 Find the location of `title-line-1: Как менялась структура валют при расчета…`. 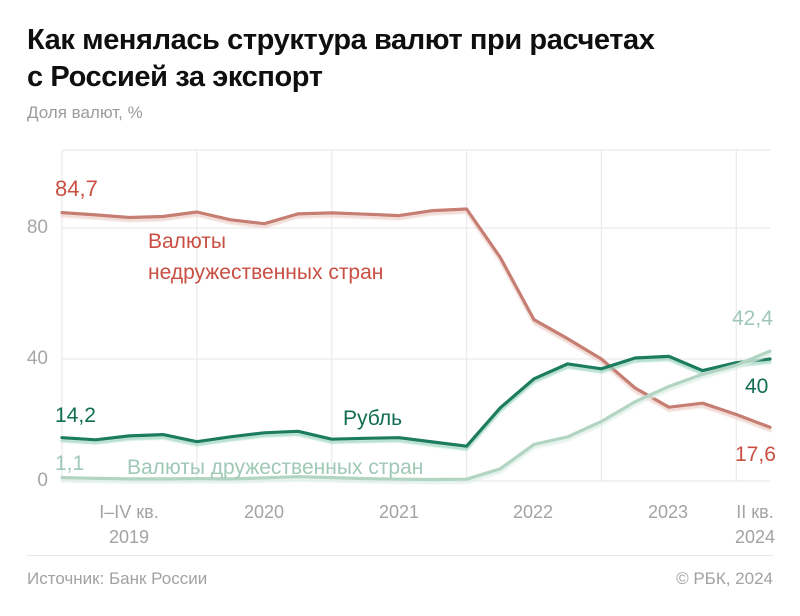

title-line-1: Как менялась структура валют при расчета… is located at coordinates (341, 40).